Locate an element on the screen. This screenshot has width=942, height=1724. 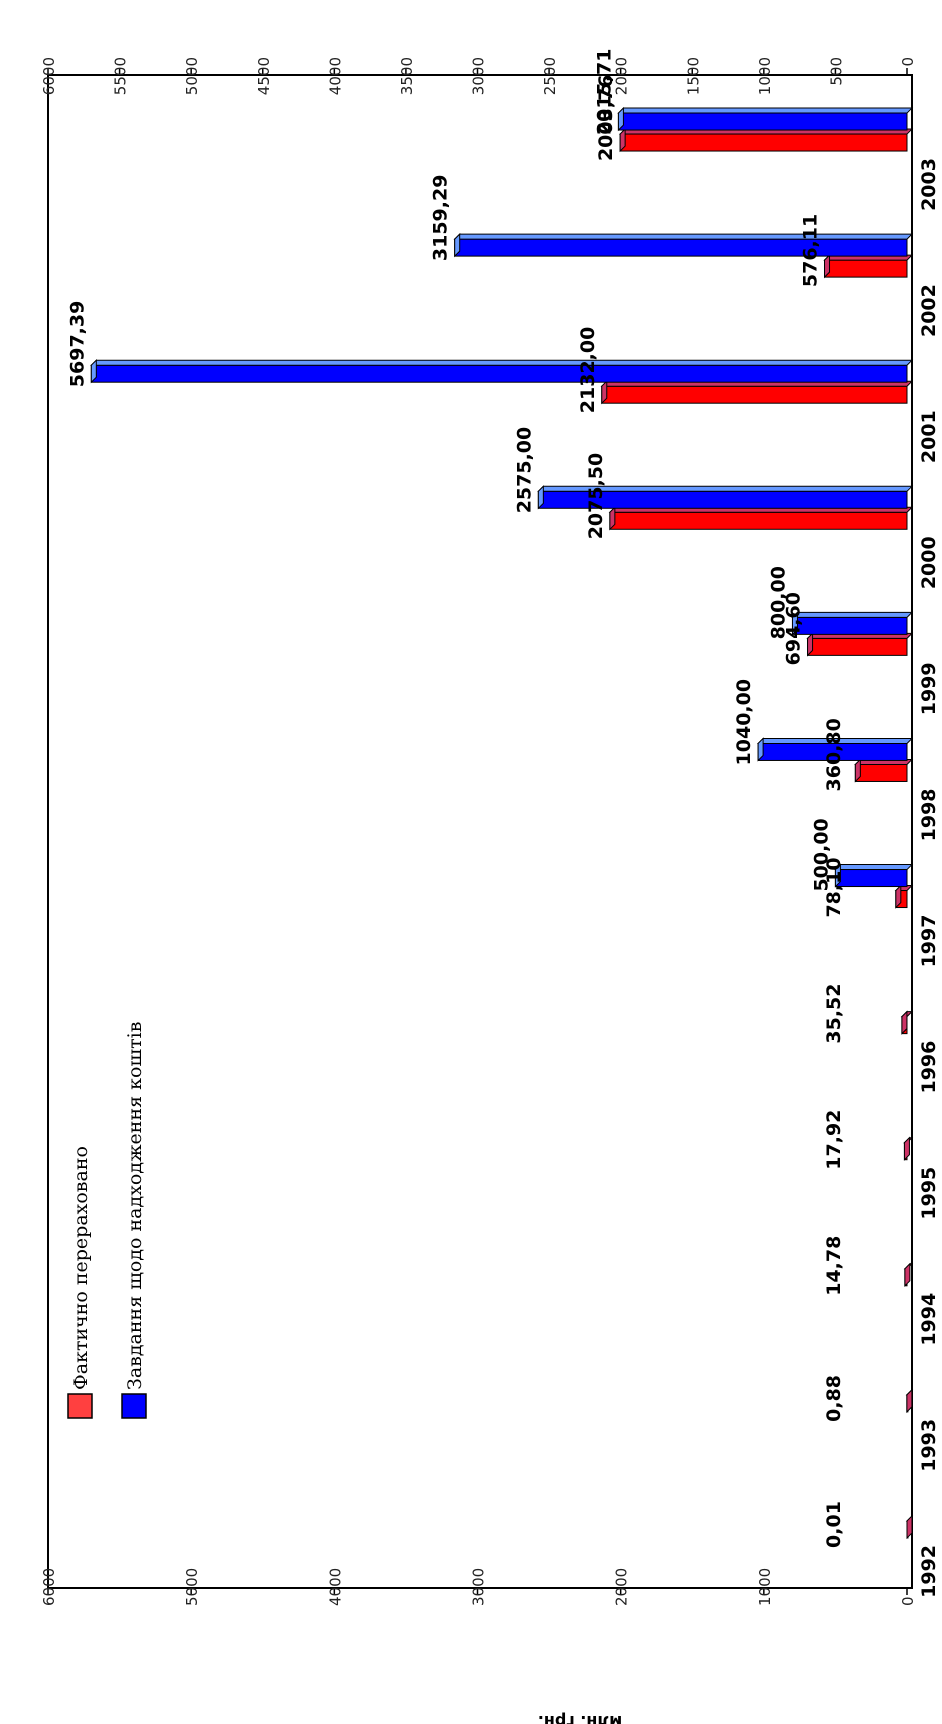
data-label-actual: 694,60 is located at coordinates (794, 628).